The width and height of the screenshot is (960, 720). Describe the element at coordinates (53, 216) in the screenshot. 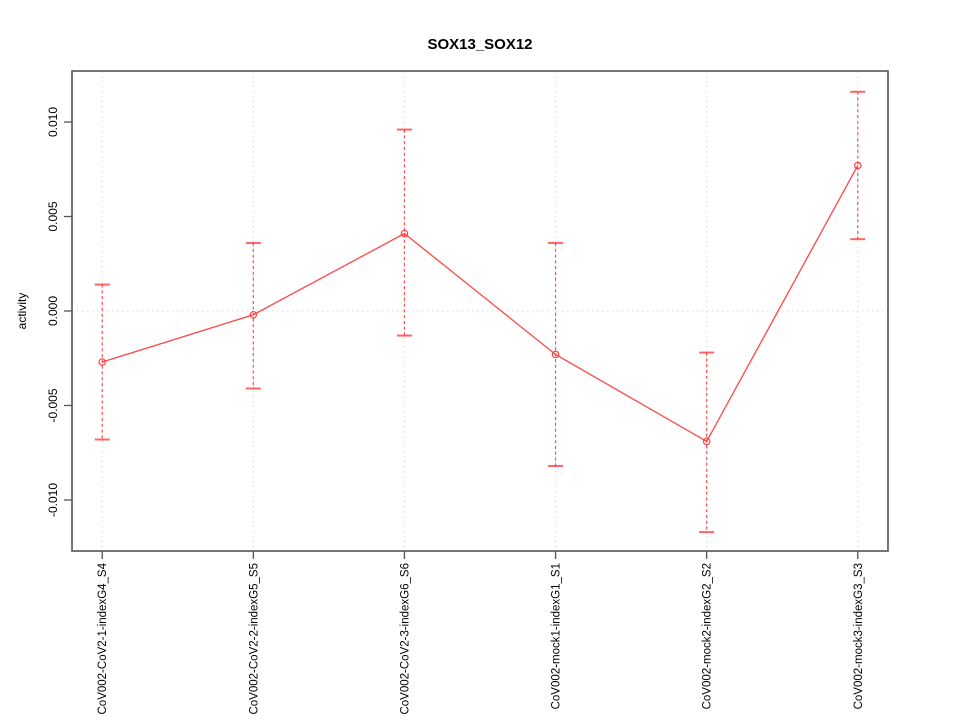

I see `y-tick-label: 0.005` at that location.